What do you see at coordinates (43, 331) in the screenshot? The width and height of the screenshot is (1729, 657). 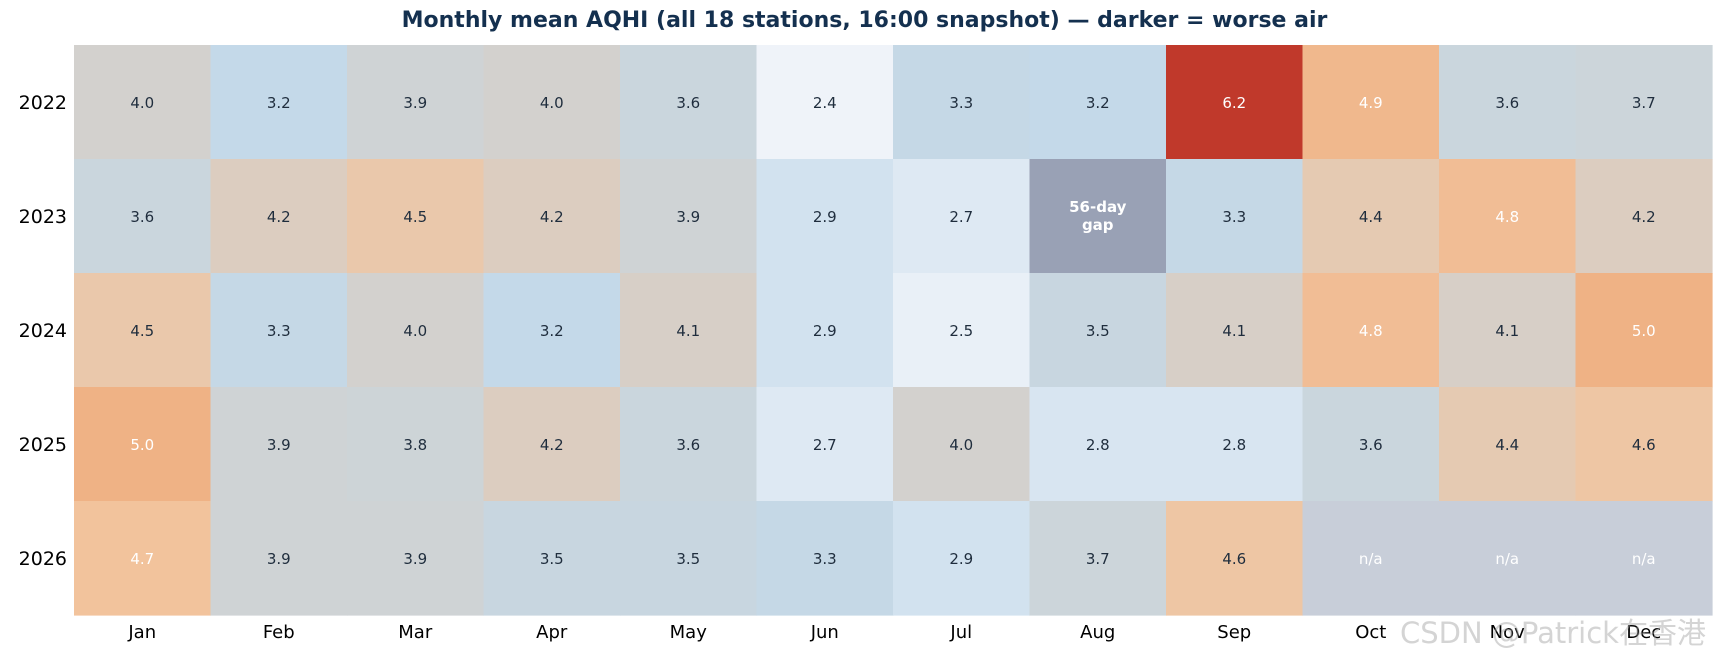 I see `y-tick-label: 2024` at bounding box center [43, 331].